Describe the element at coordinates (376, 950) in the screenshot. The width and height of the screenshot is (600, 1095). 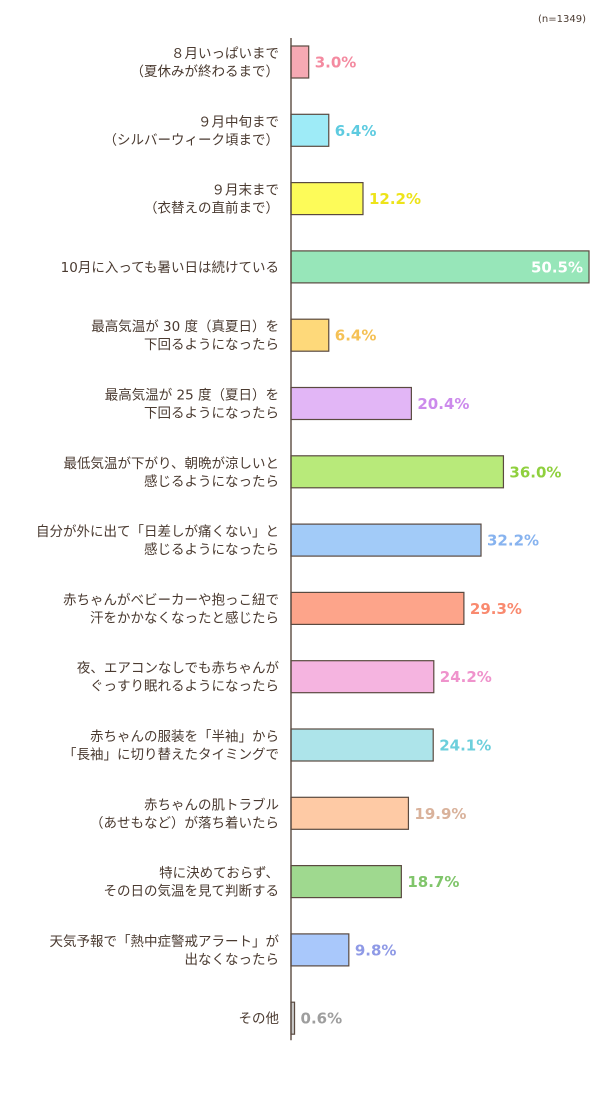
I see `data-label: 9.8%` at that location.